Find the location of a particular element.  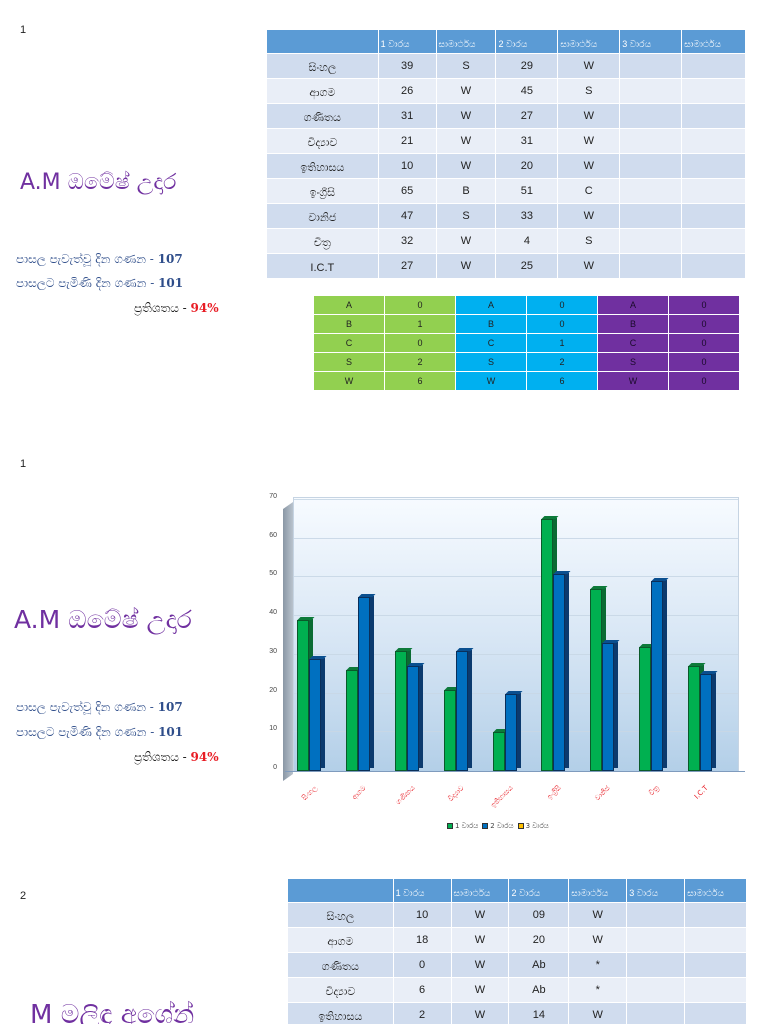

table-row: ඉතිහාසය 2 W 14 W is located at coordinates (517, 1013).